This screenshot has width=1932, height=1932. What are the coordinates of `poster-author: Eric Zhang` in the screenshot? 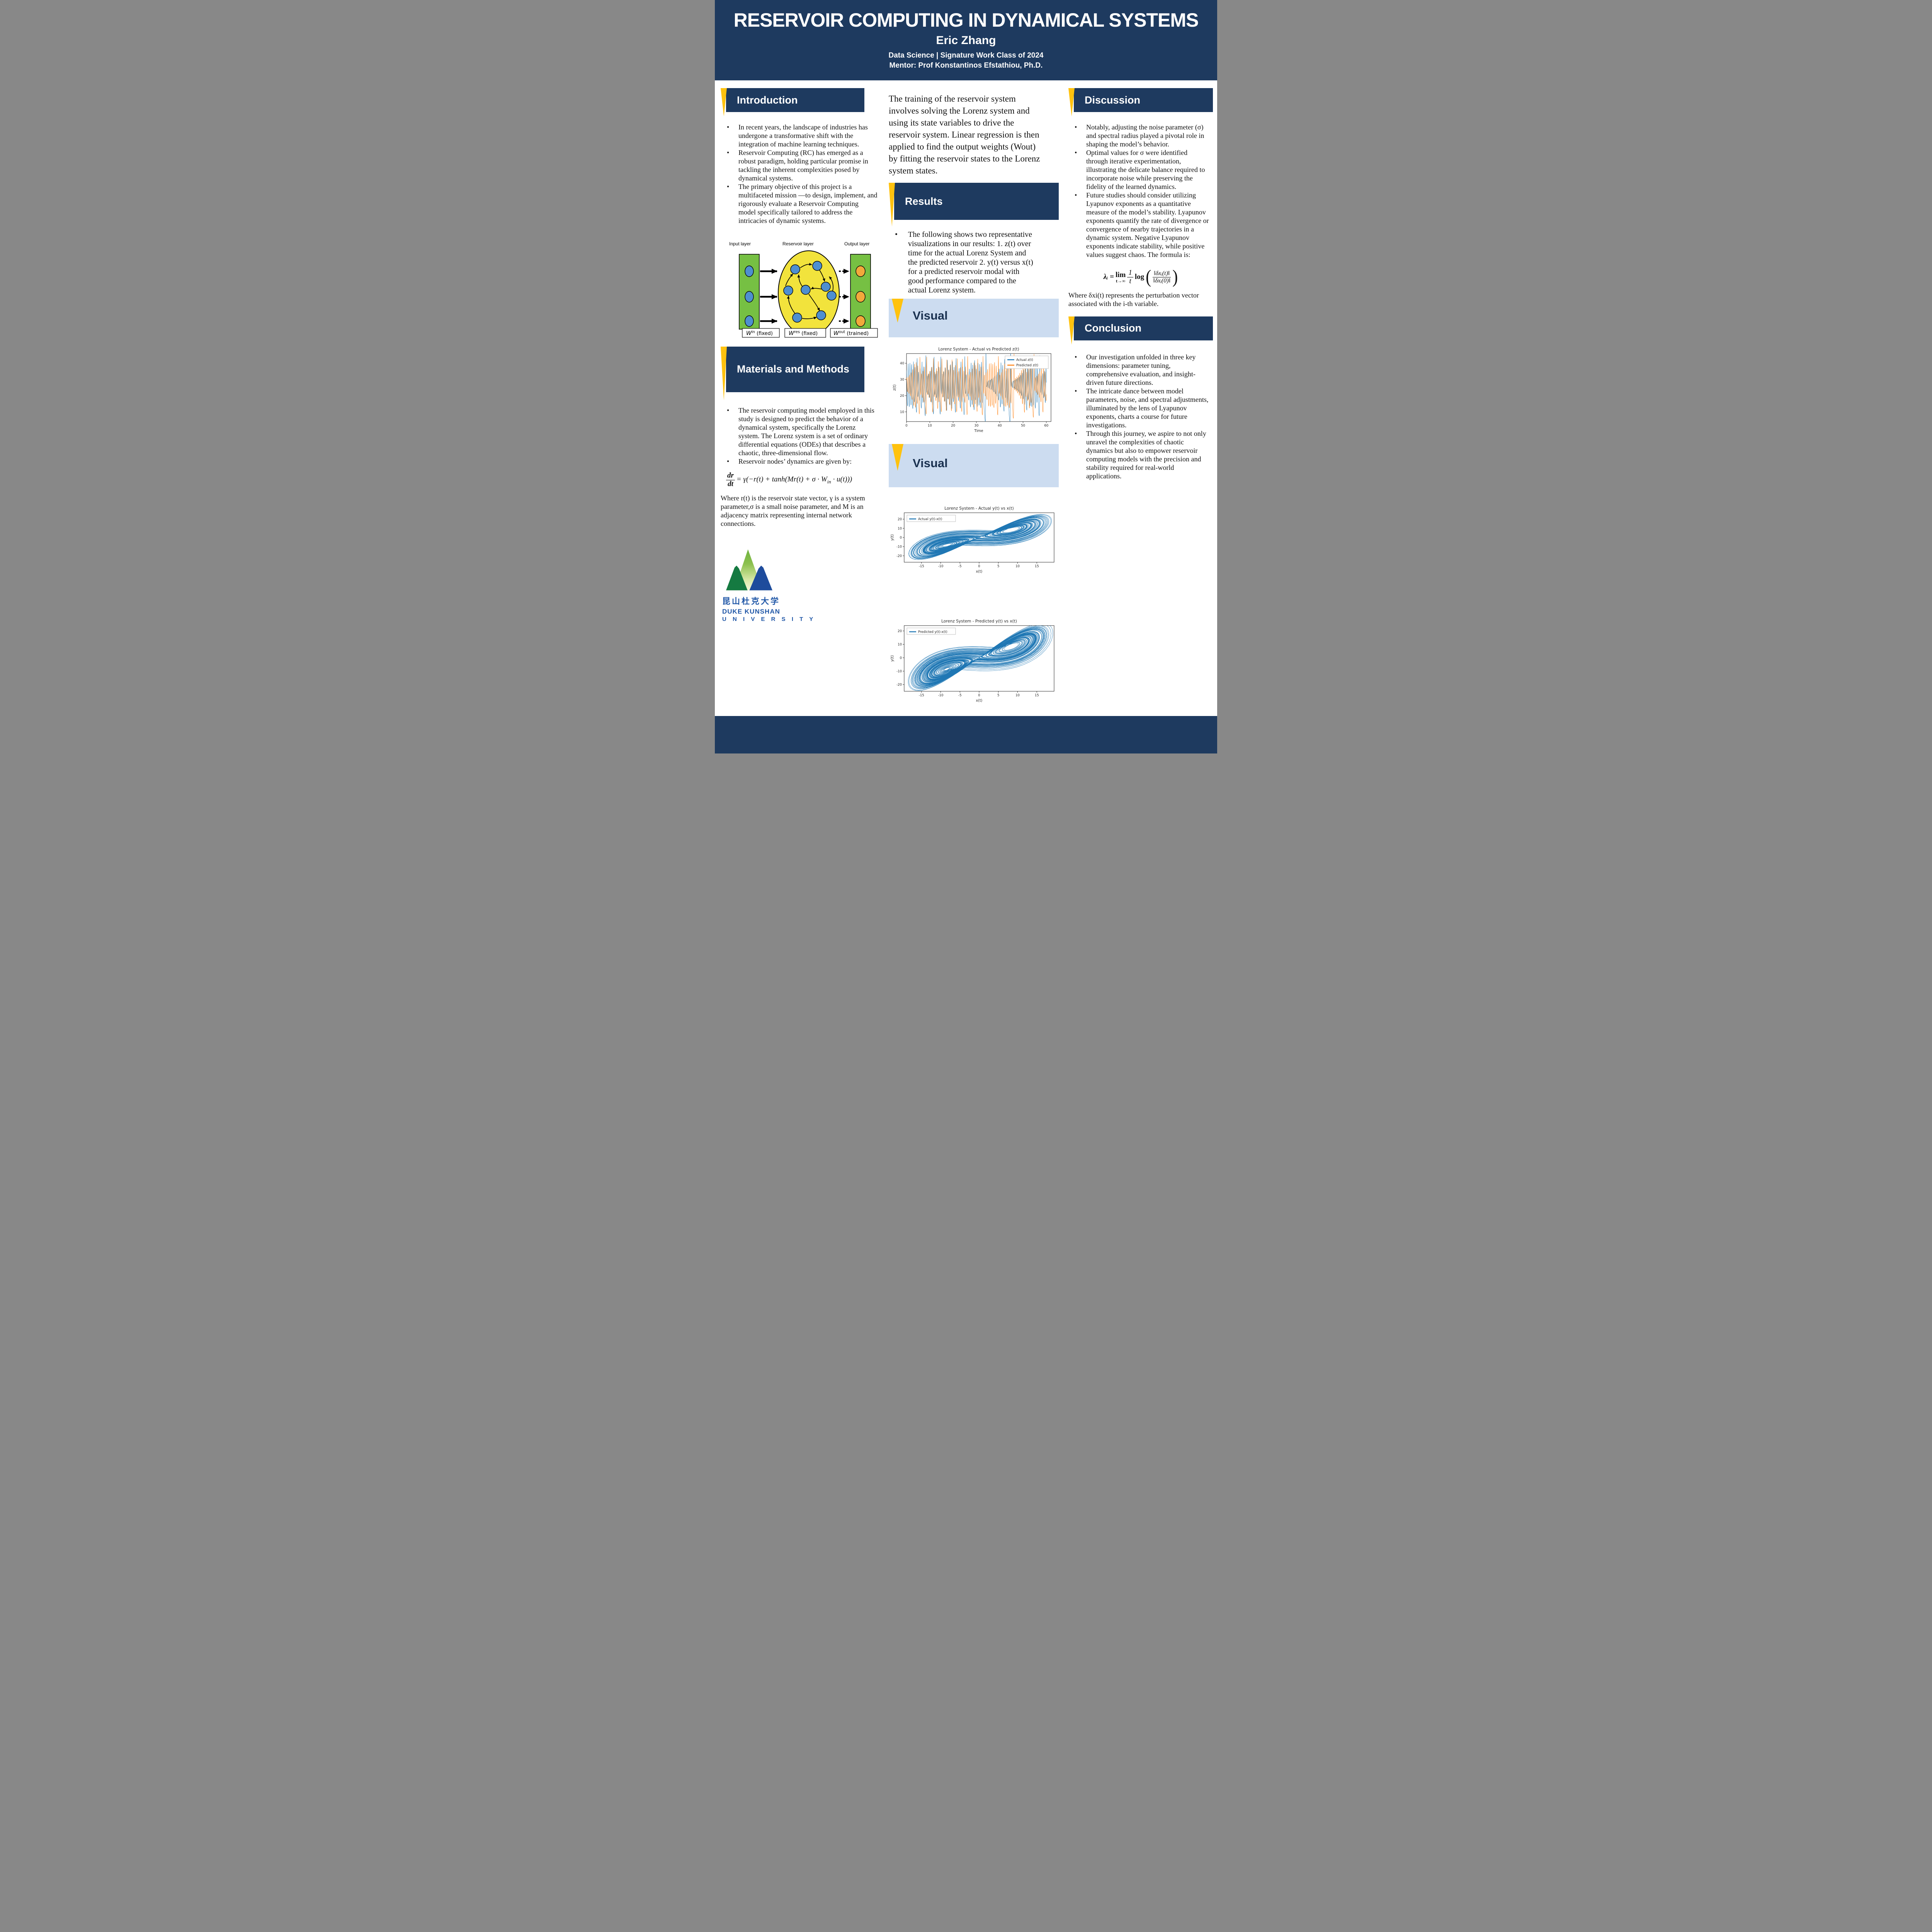 It's located at (966, 41).